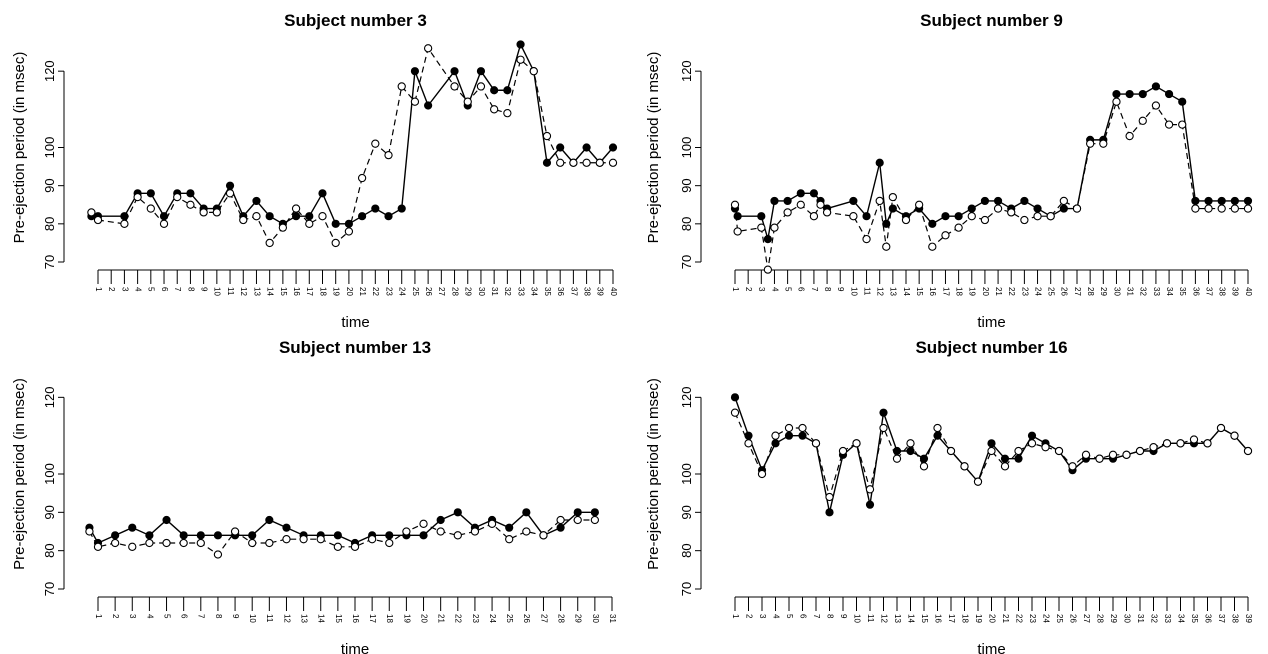 Image resolution: width=1268 pixels, height=654 pixels. I want to click on x-tick-label: 35, so click(1194, 618).